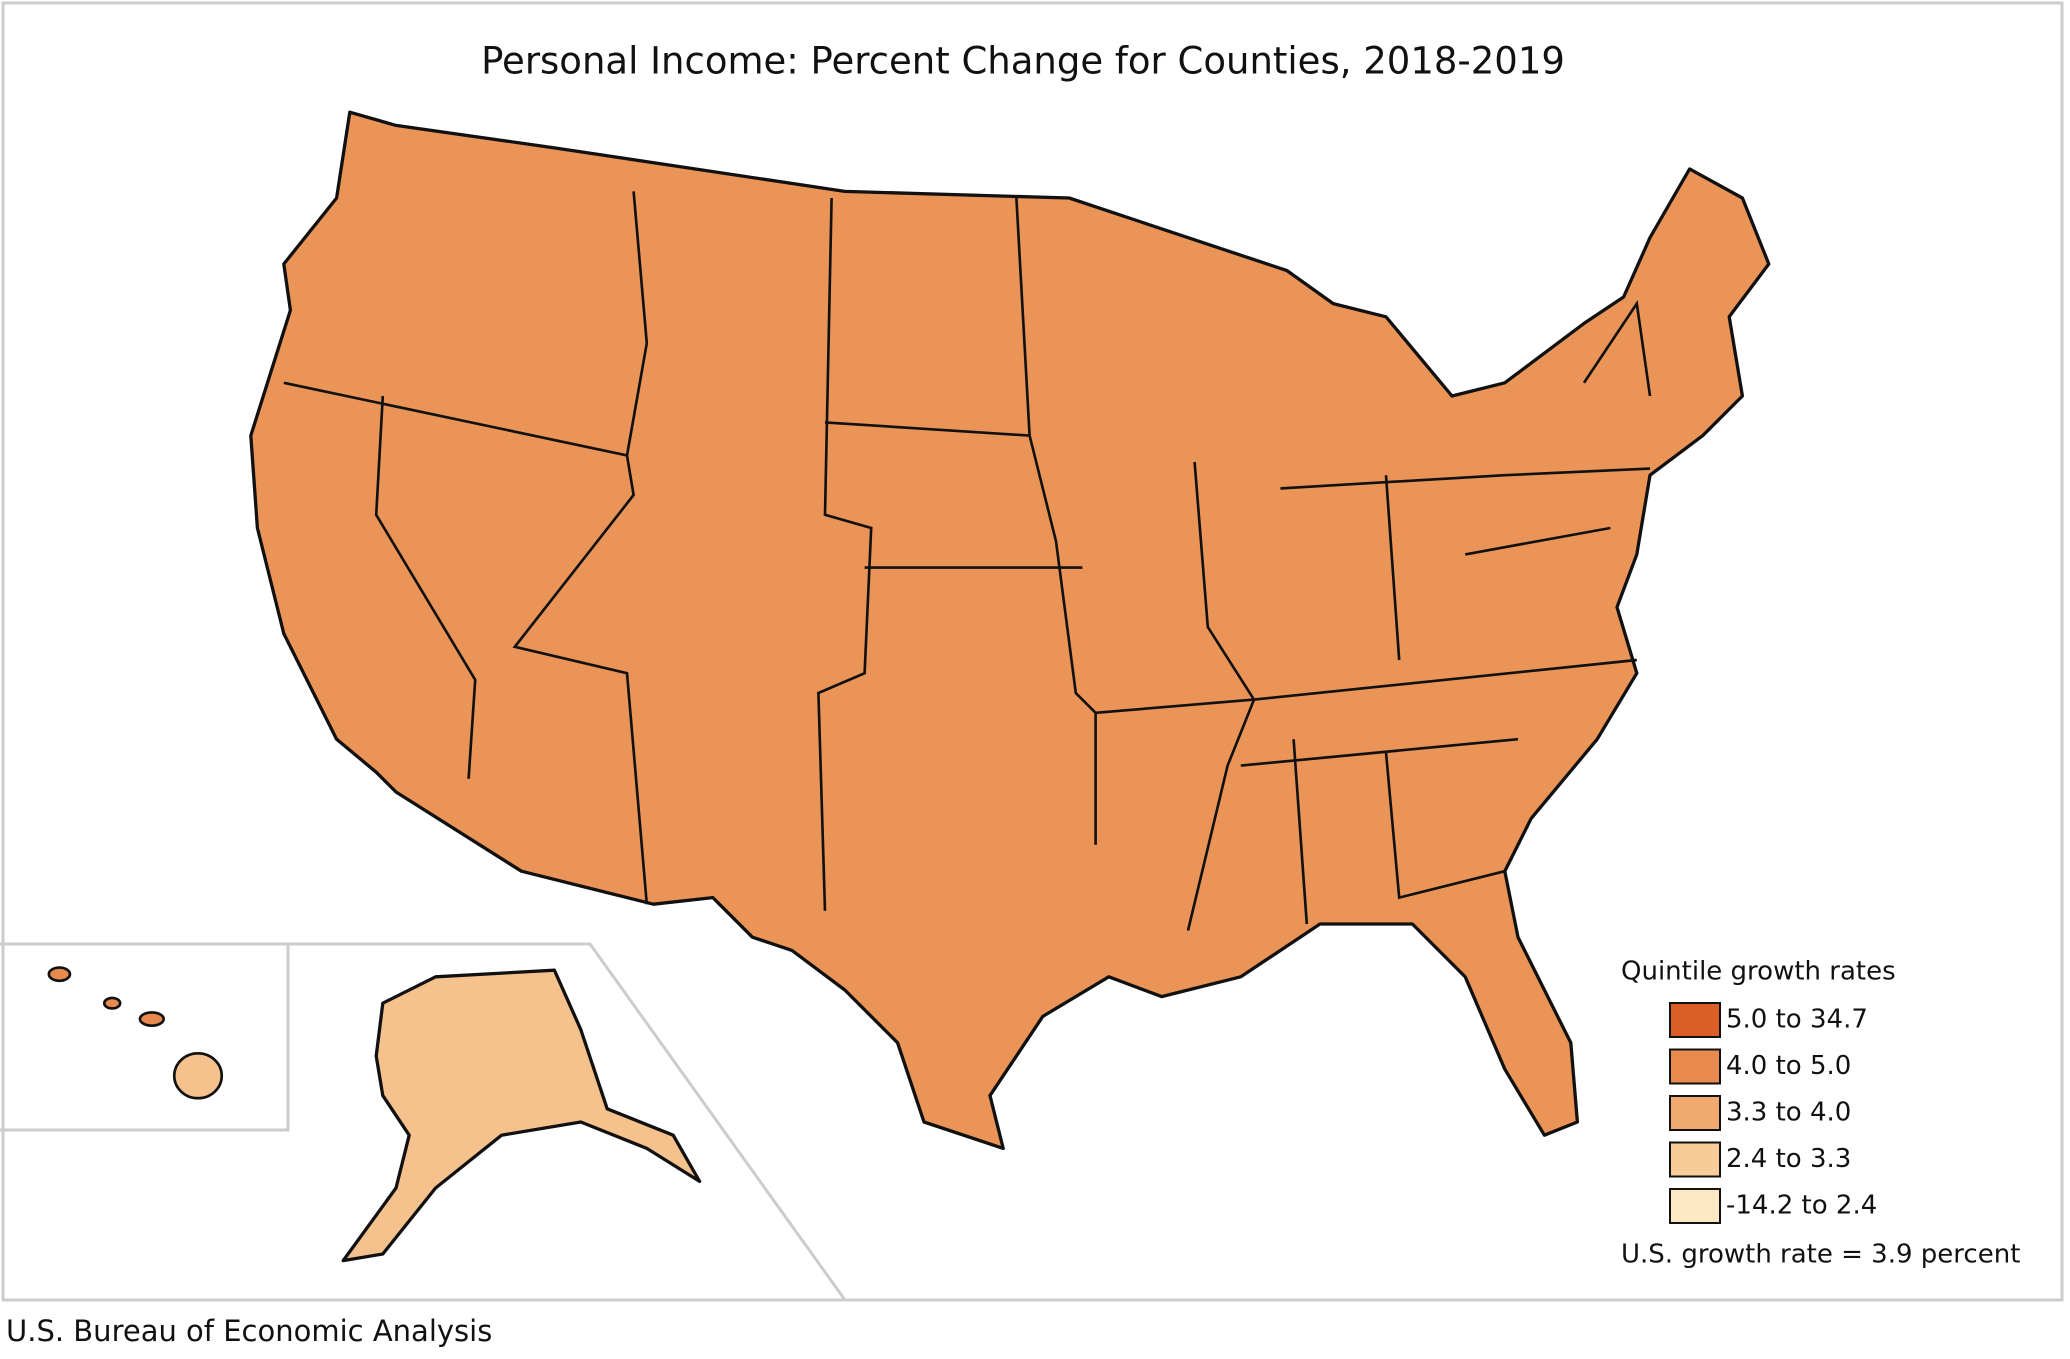 The height and width of the screenshot is (1359, 2070). I want to click on hawaii, so click(135, 1033).